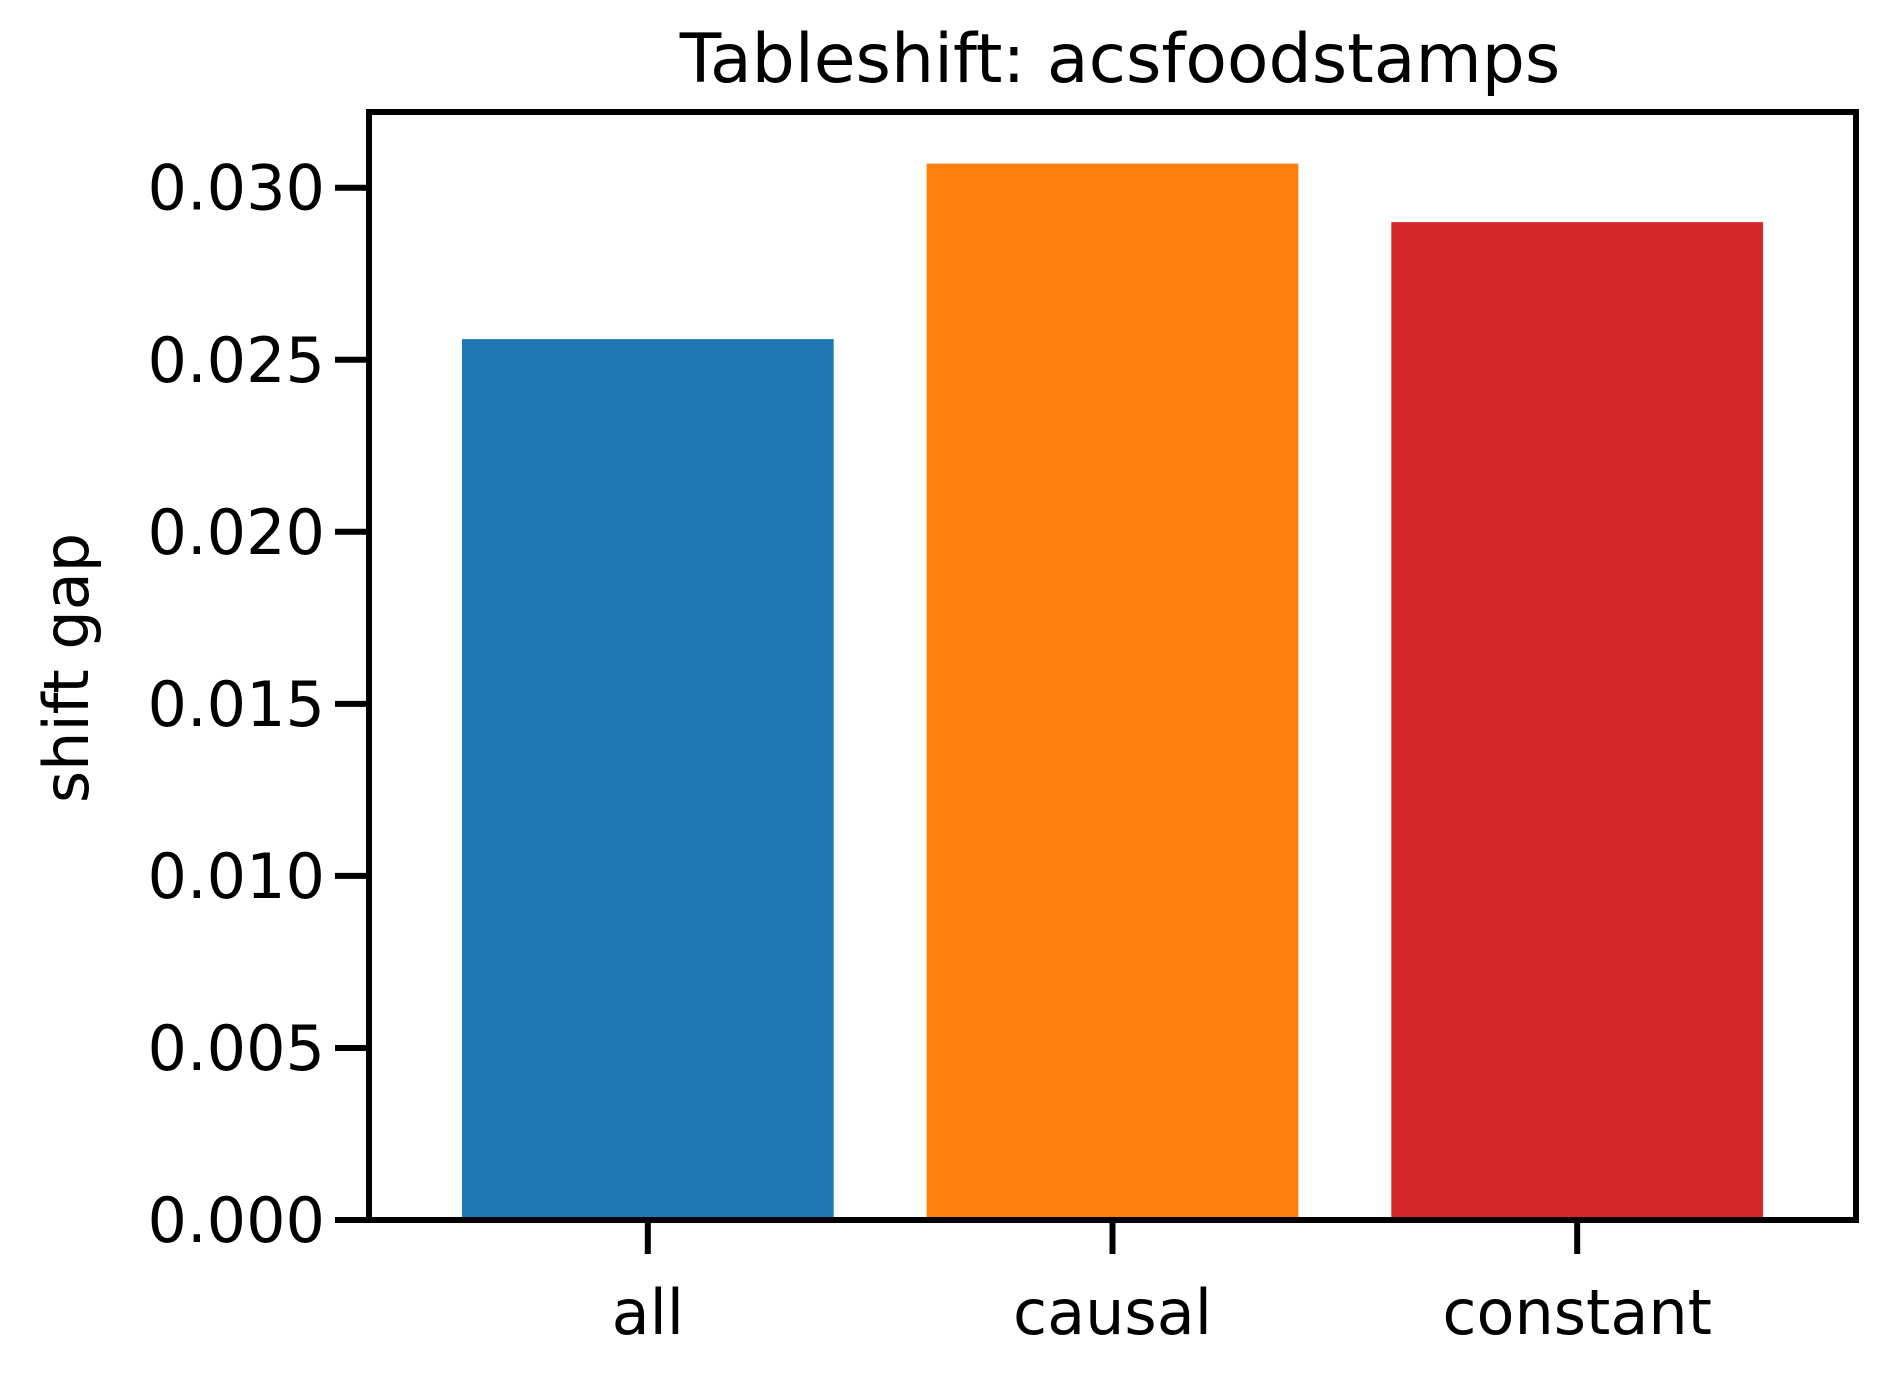  I want to click on y-axis: 0.000 0.005 0.010 0.015 0.020 0.025 0.030, so click(258, 704).